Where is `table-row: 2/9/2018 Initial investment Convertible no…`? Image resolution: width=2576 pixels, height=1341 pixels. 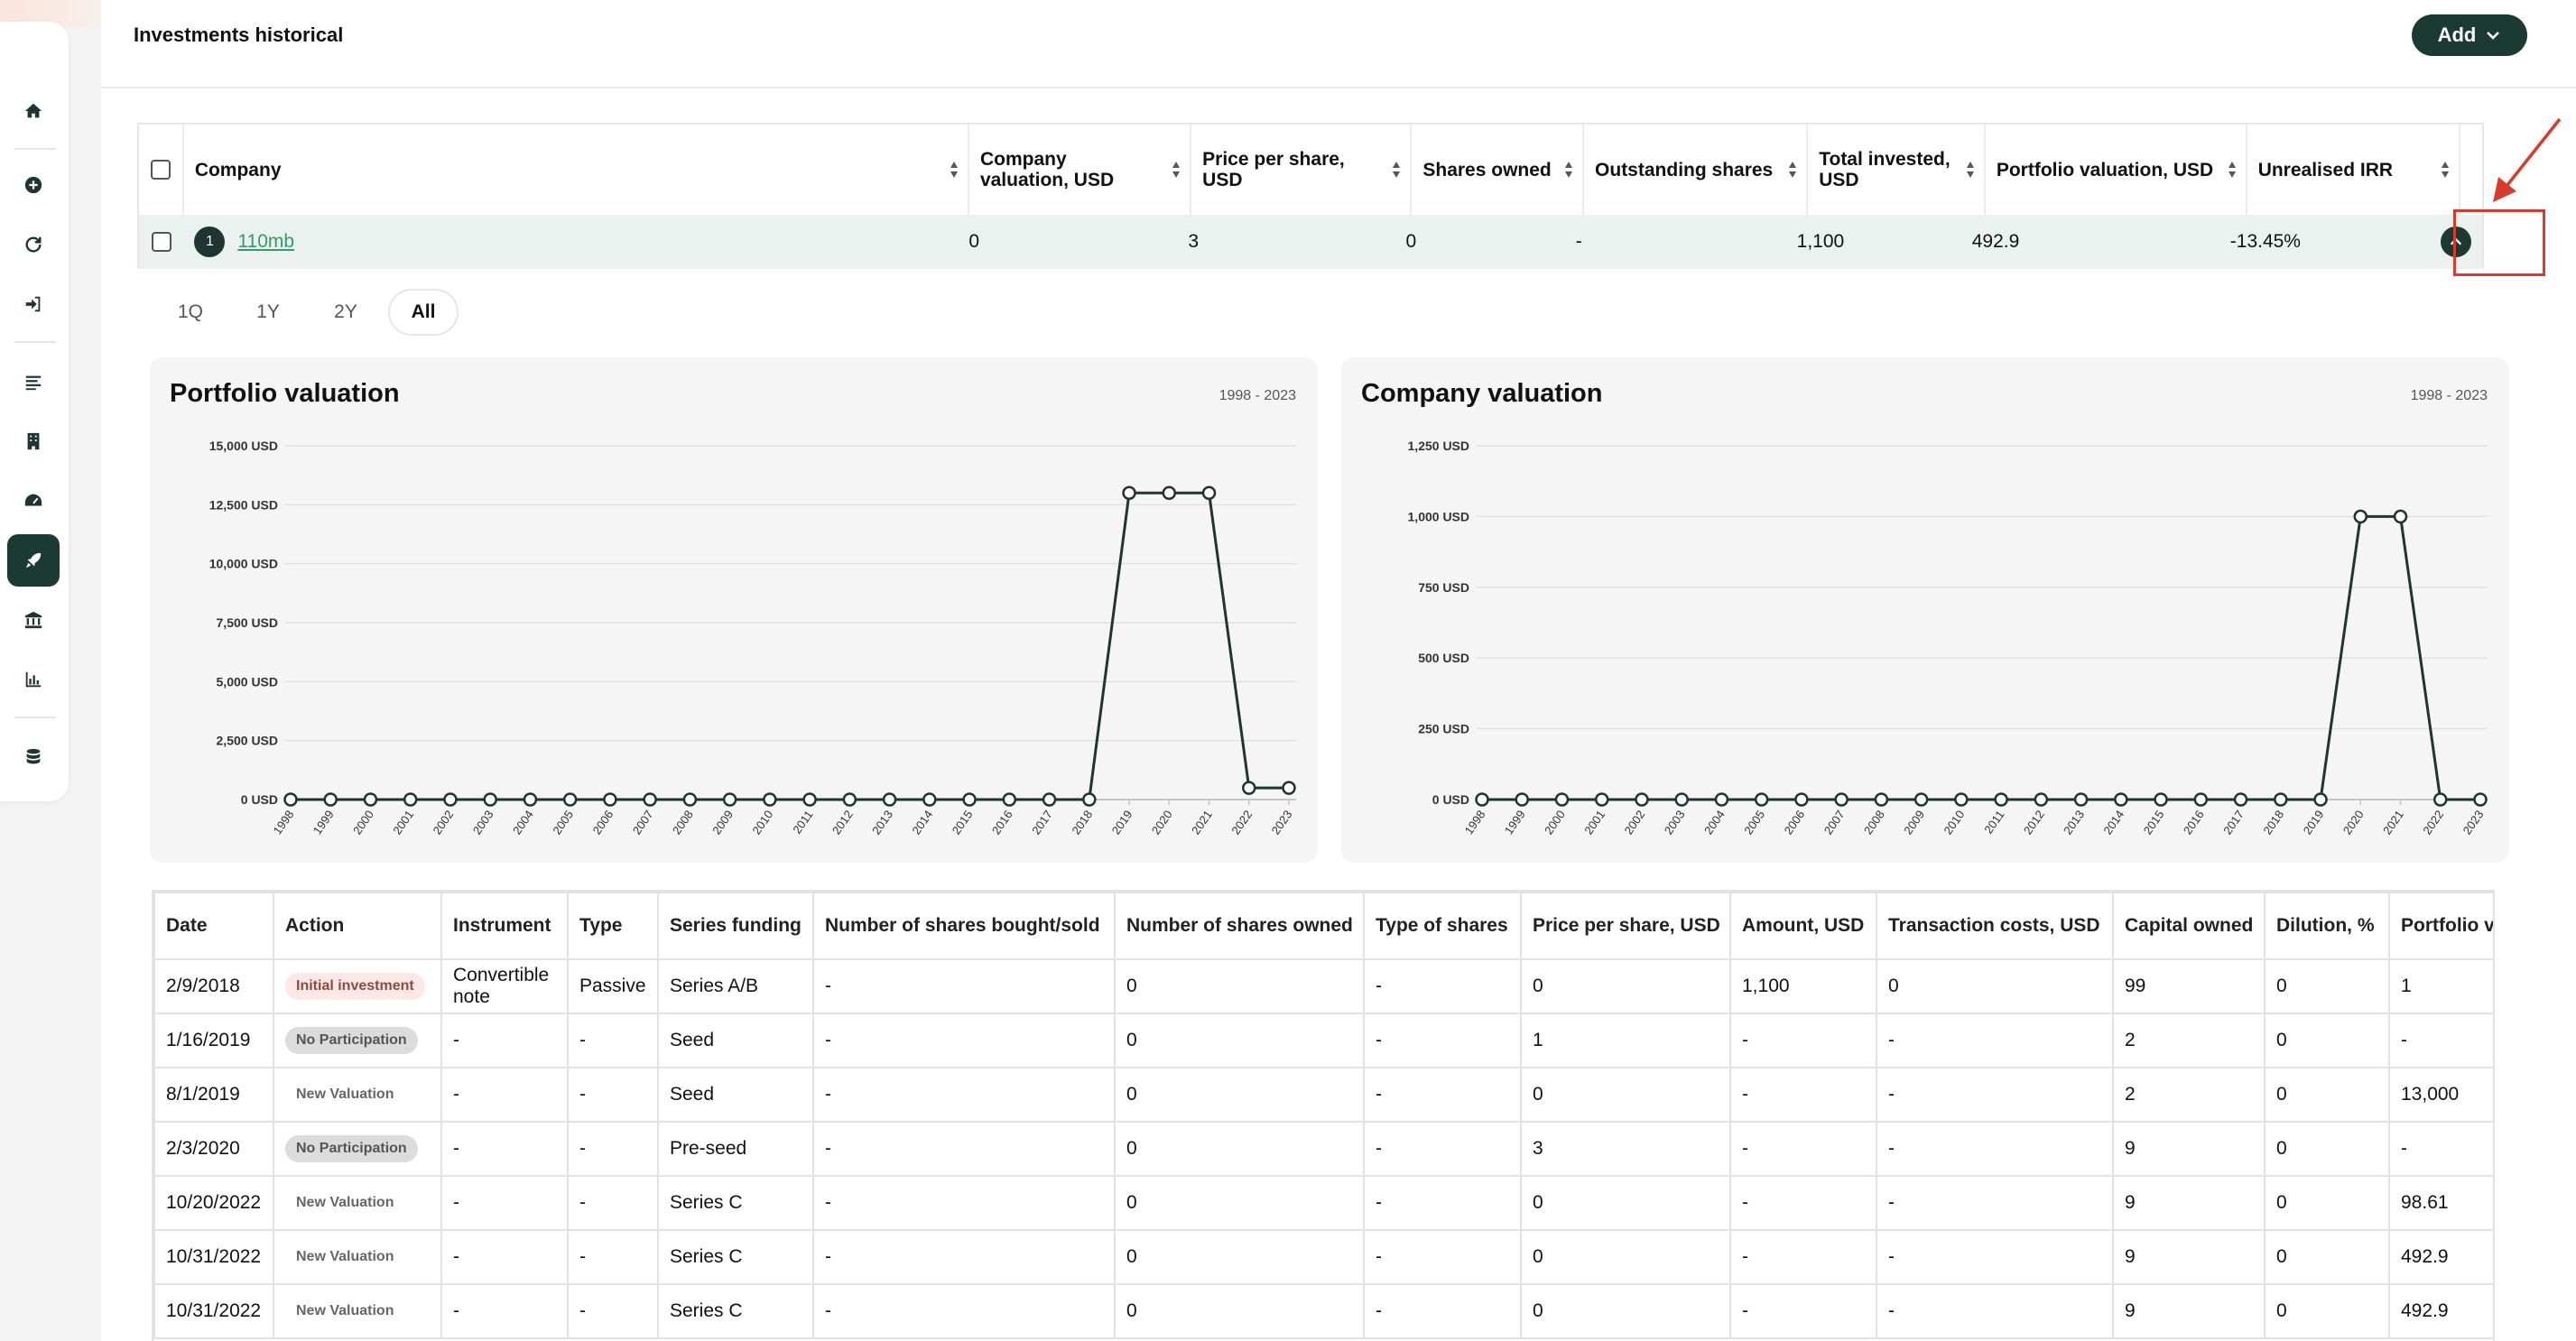 table-row: 2/9/2018 Initial investment Convertible no… is located at coordinates (1323, 986).